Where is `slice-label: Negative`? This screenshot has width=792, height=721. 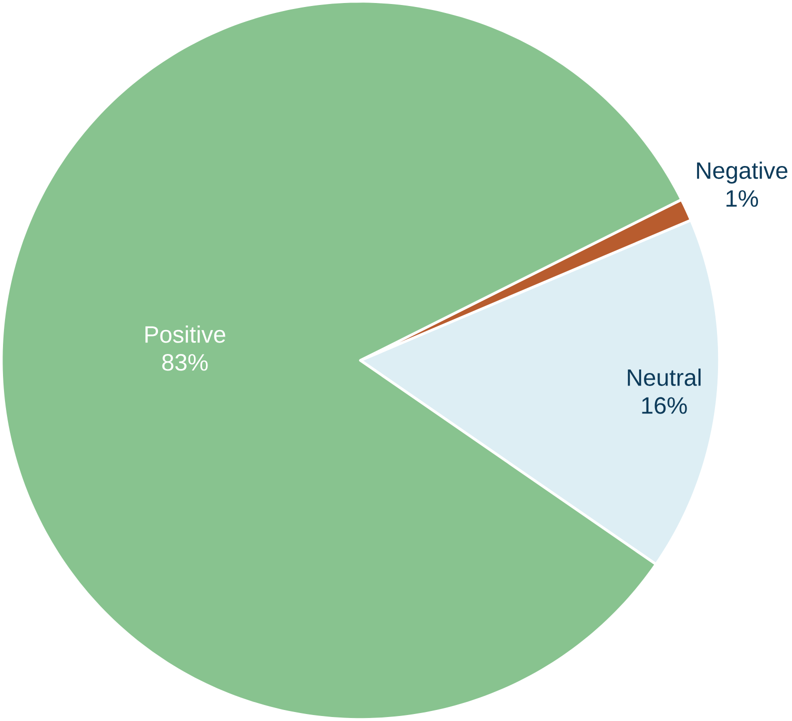 slice-label: Negative is located at coordinates (742, 173).